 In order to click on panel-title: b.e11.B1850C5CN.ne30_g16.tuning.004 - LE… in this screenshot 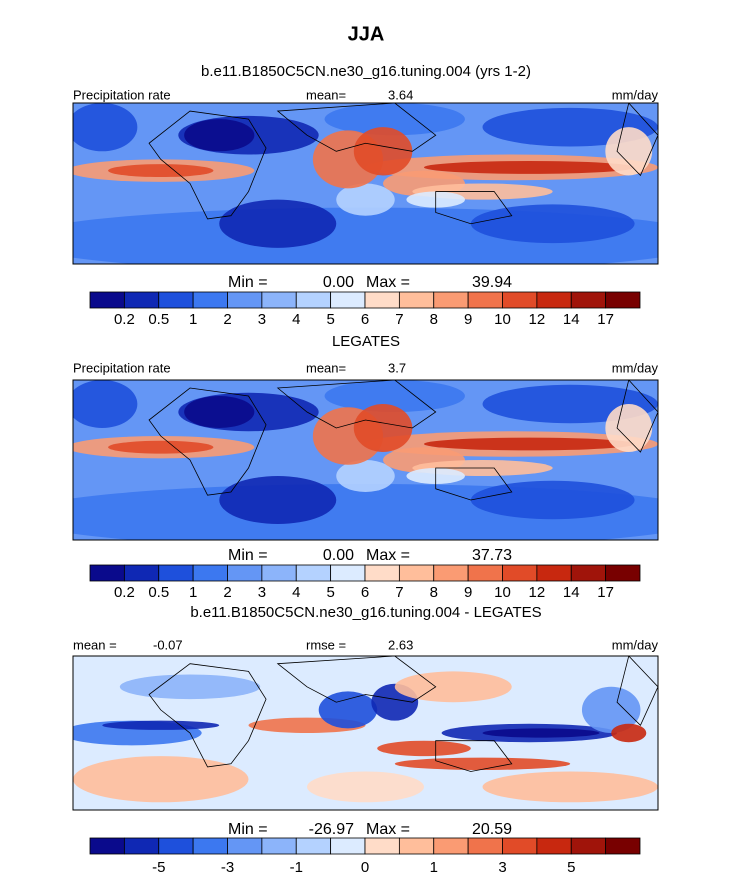, I will do `click(365, 612)`.